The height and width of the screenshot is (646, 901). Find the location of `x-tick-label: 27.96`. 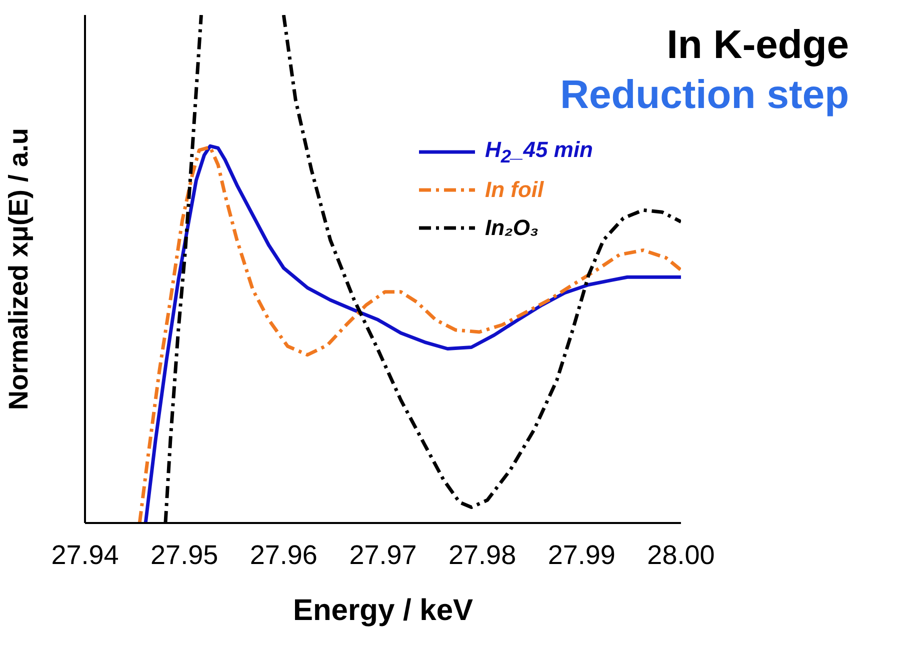

x-tick-label: 27.96 is located at coordinates (284, 555).